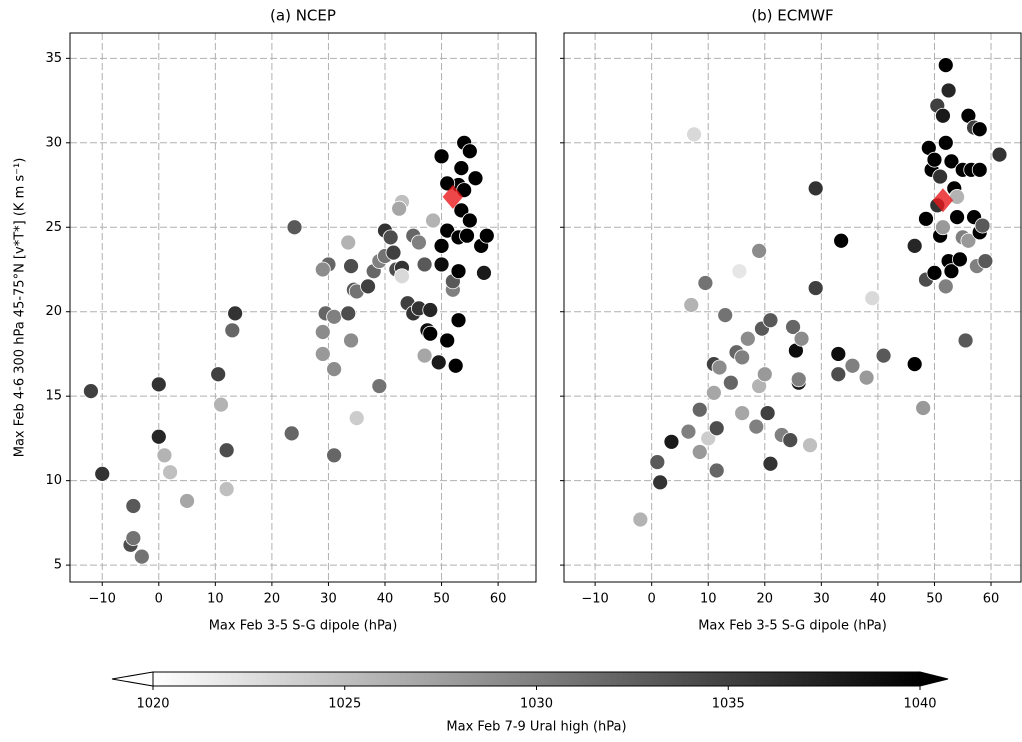 The height and width of the screenshot is (742, 1022). I want to click on y-tick-label: 25, so click(53, 227).